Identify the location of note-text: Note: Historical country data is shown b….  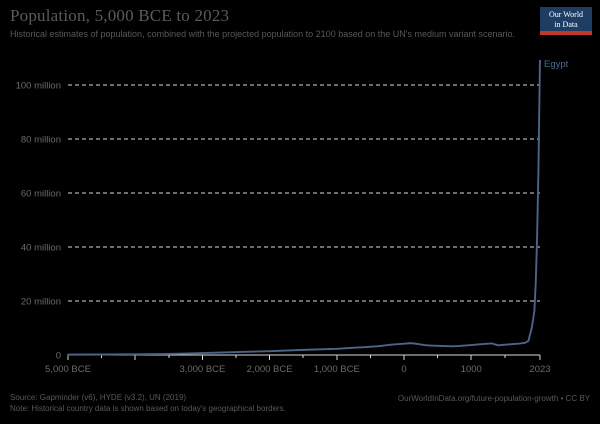
(148, 408).